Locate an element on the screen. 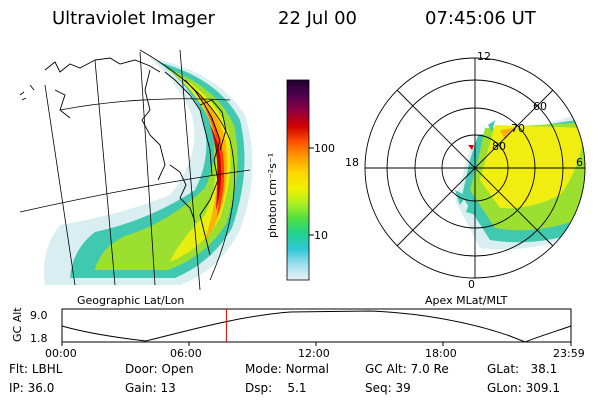 This screenshot has width=600, height=400. info-dsp: Dsp: 5.1 is located at coordinates (276, 388).